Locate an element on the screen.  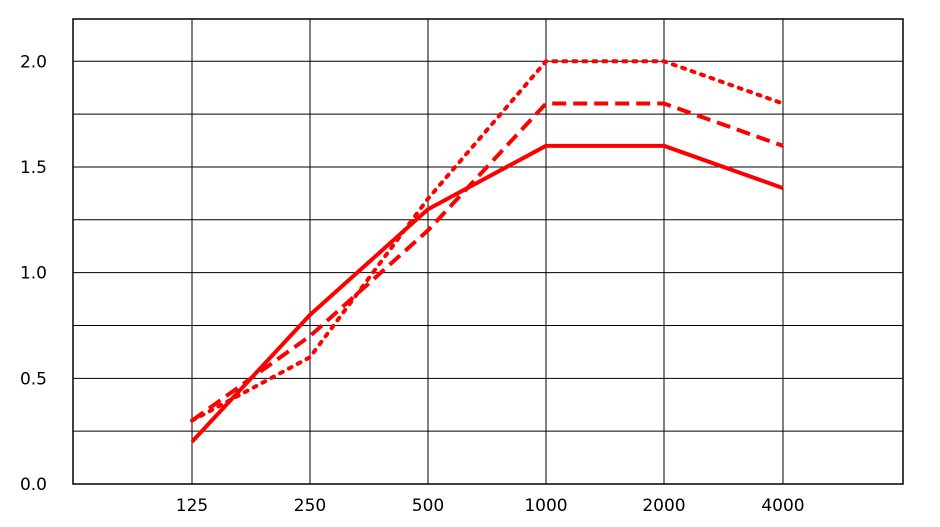
x-tick-label: 500 is located at coordinates (428, 506).